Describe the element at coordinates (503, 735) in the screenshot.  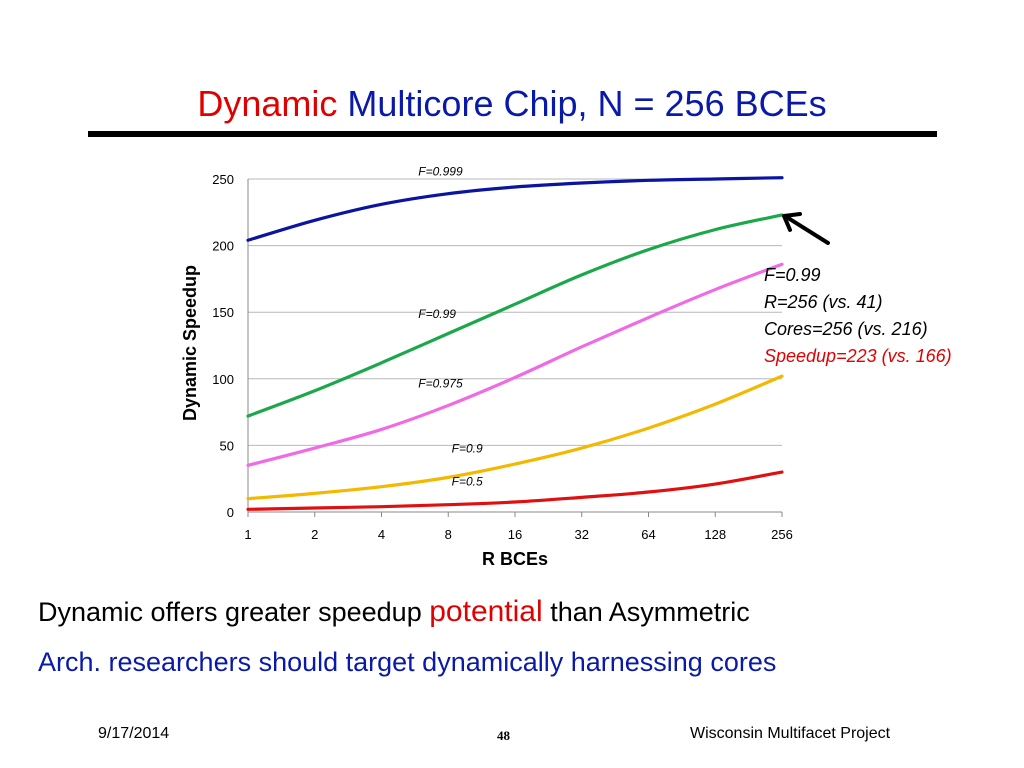
I see `footer-page-number: 48` at that location.